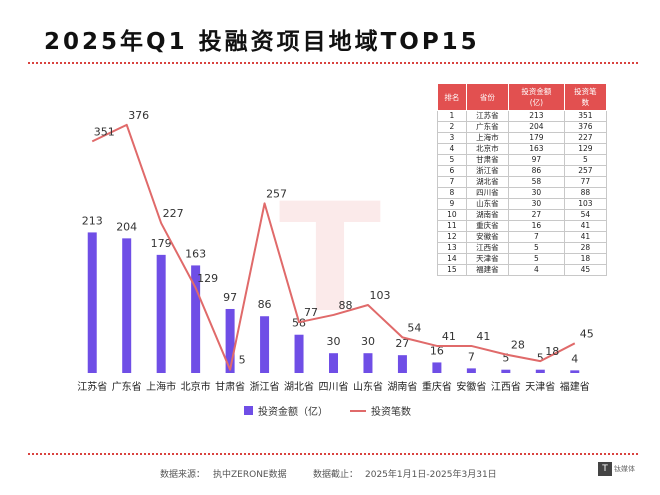  What do you see at coordinates (402, 343) in the screenshot?
I see `bar-value-label: 27` at bounding box center [402, 343].